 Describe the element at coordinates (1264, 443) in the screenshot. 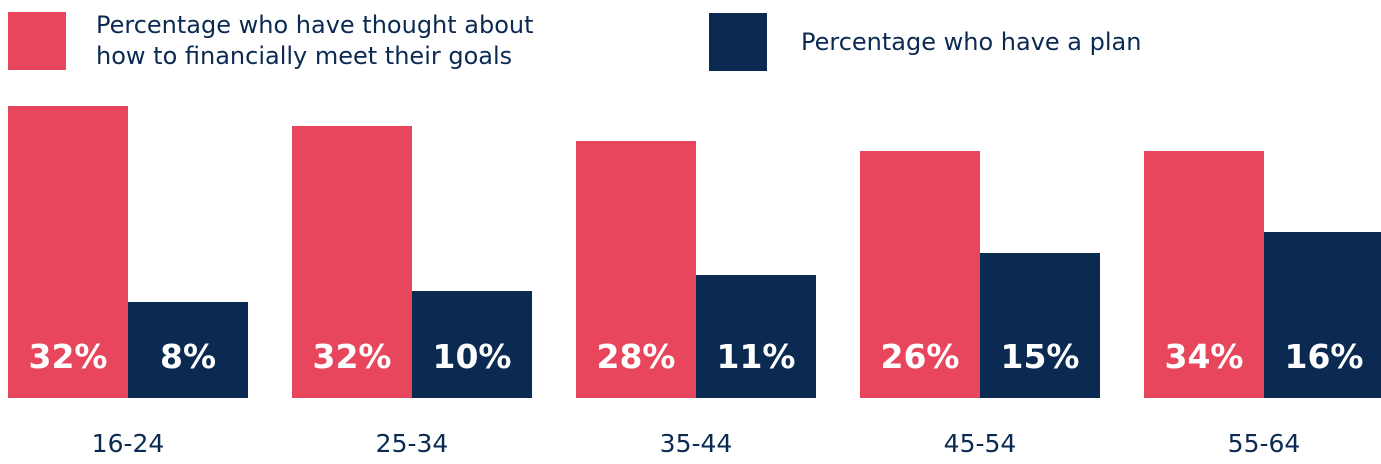

I see `category-label-55-64: 55-64` at that location.